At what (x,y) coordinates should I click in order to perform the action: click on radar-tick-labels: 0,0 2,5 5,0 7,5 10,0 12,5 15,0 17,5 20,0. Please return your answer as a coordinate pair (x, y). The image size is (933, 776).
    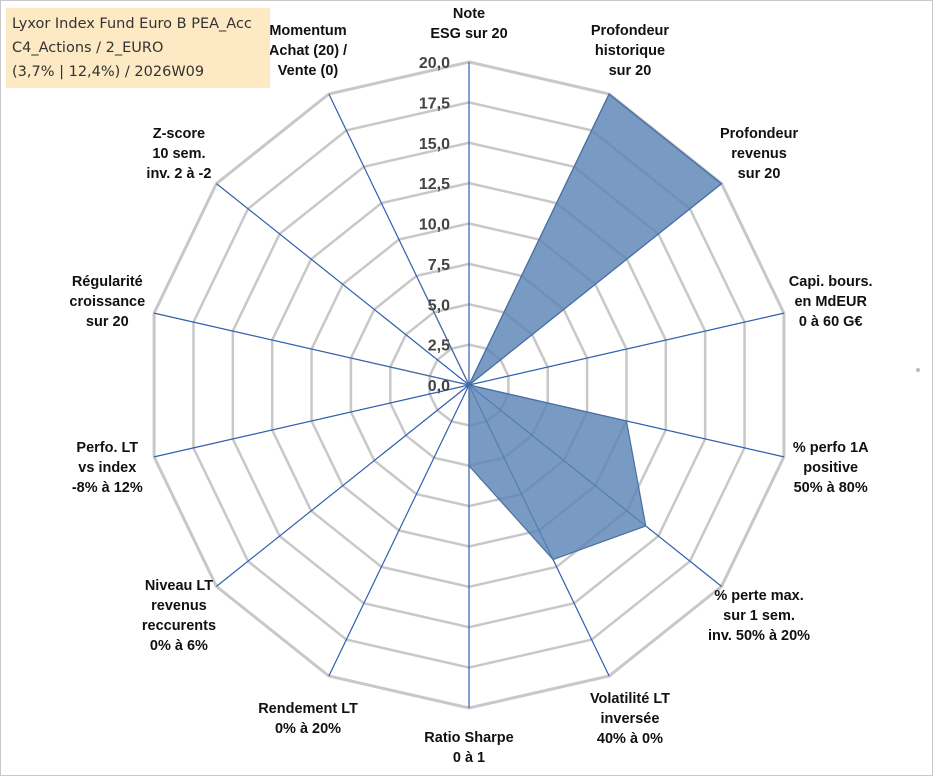
    Looking at the image, I should click on (434, 225).